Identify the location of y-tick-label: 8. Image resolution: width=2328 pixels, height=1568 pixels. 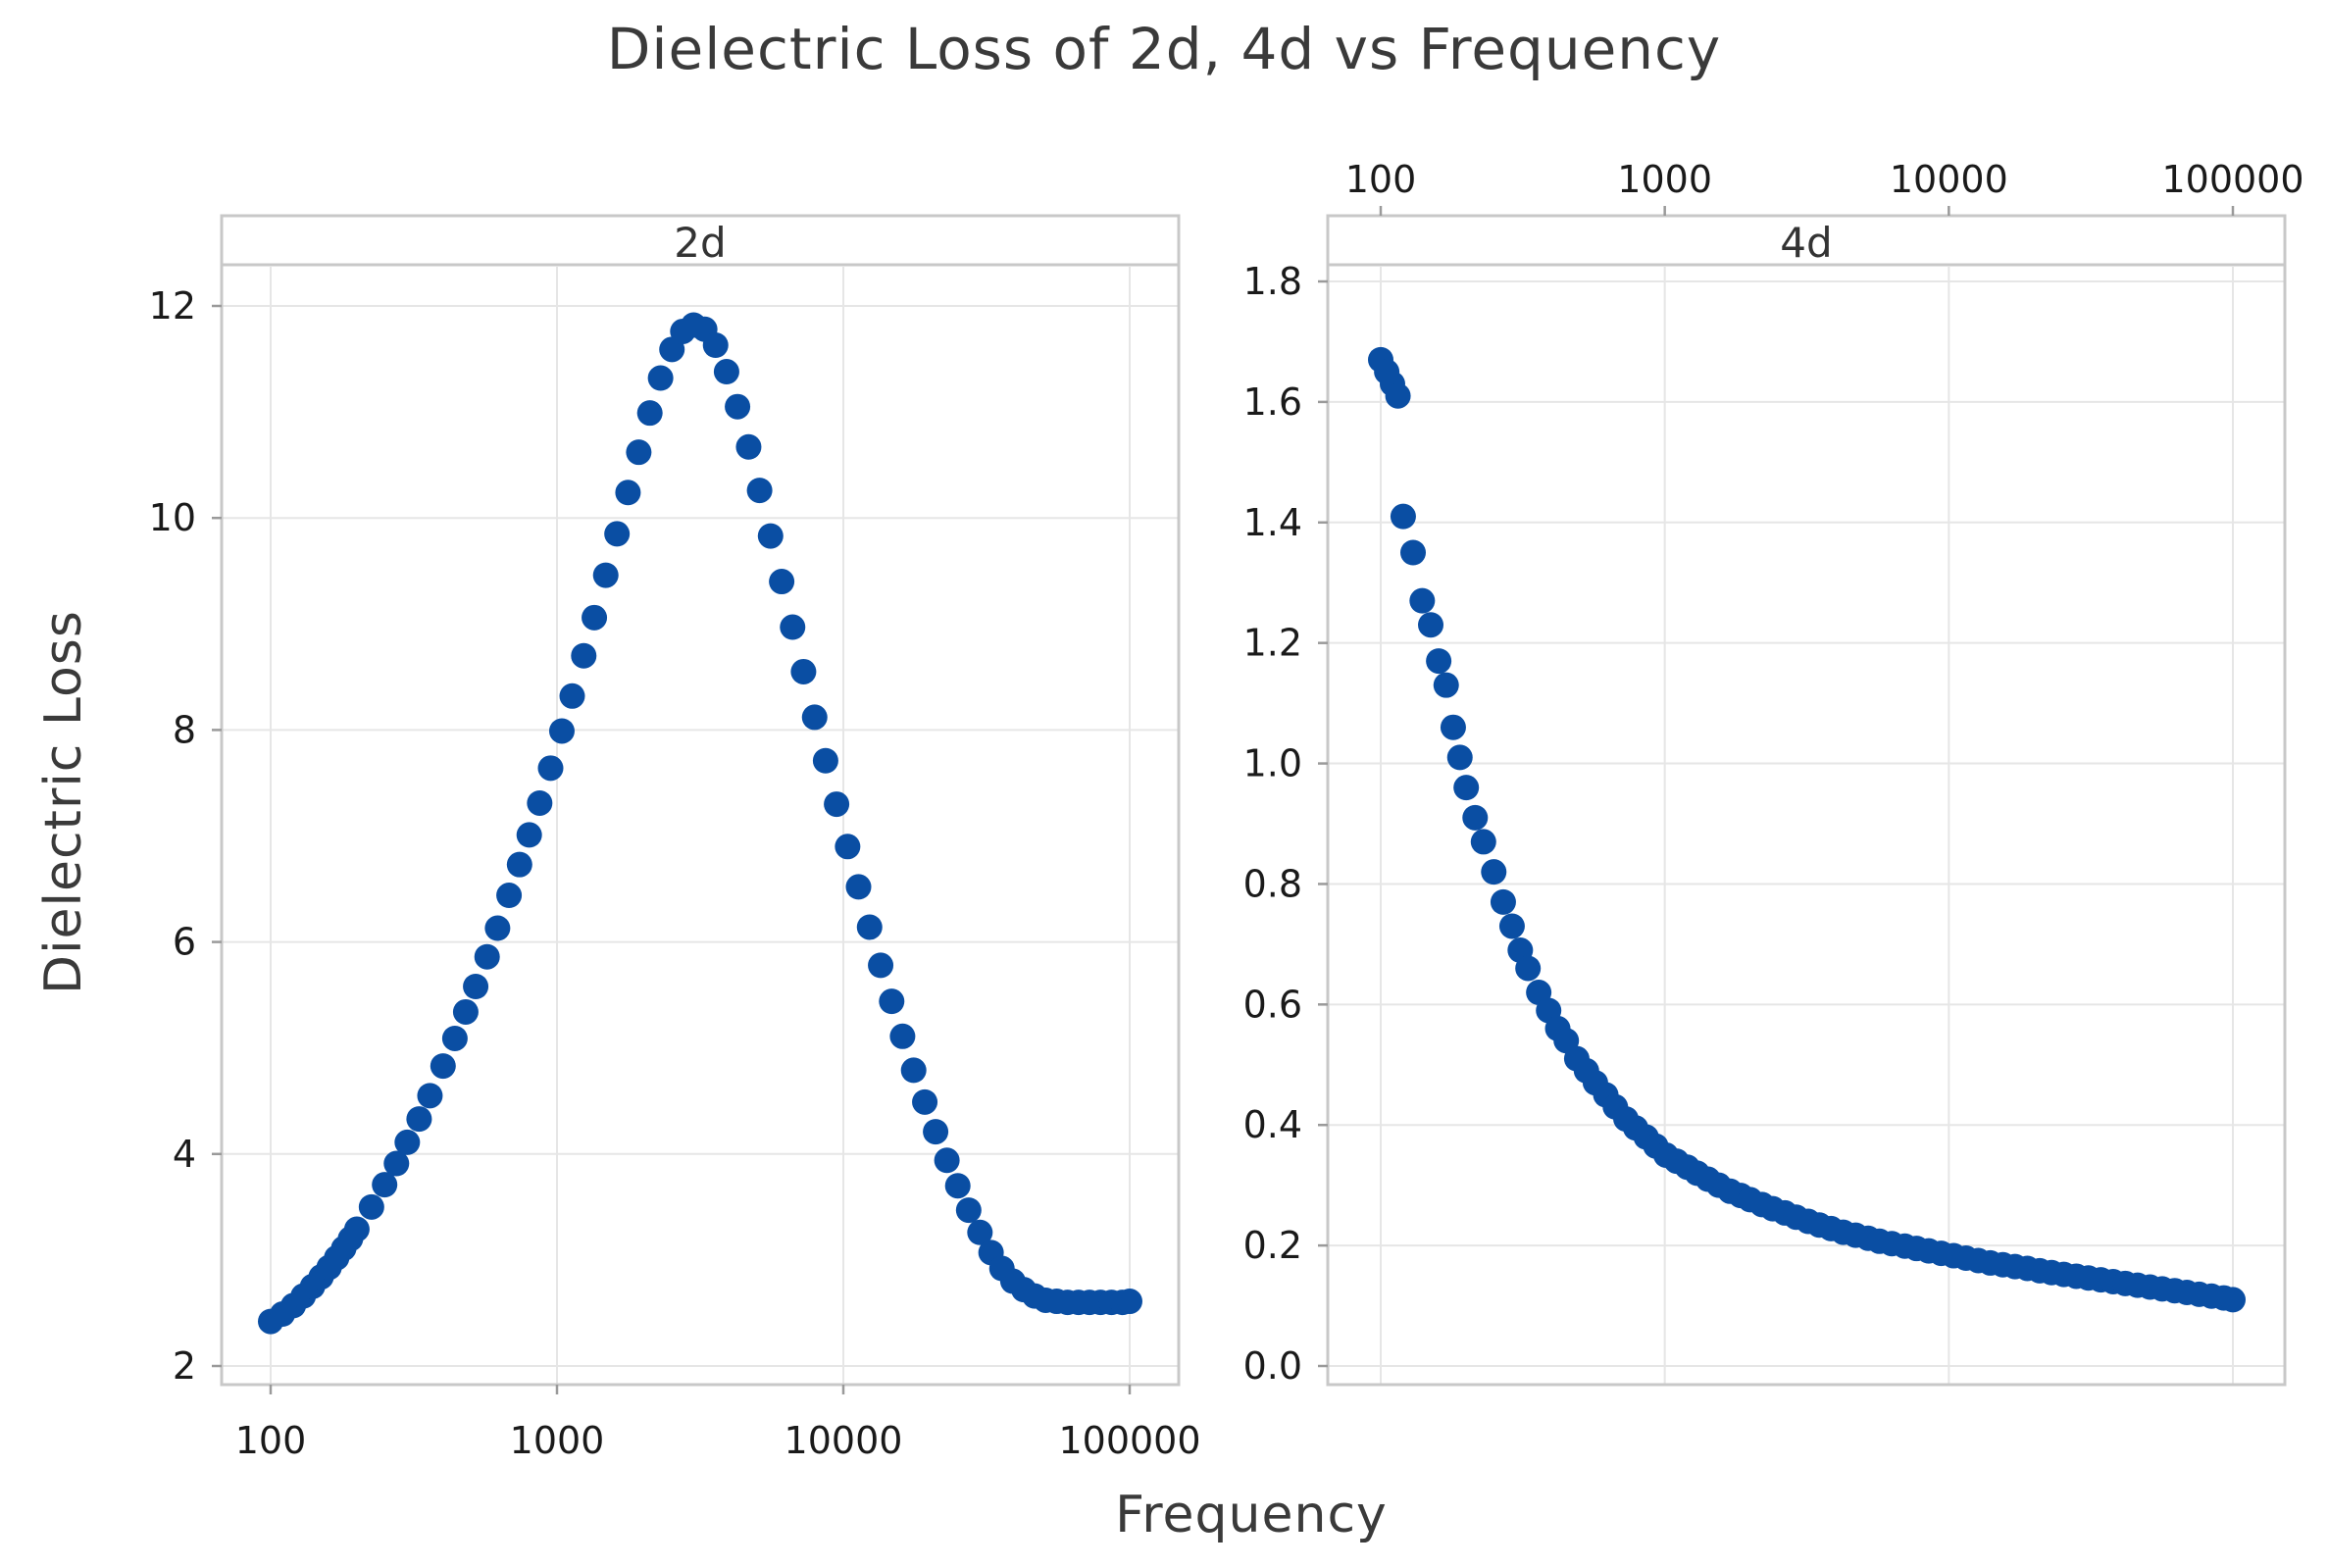
(184, 729).